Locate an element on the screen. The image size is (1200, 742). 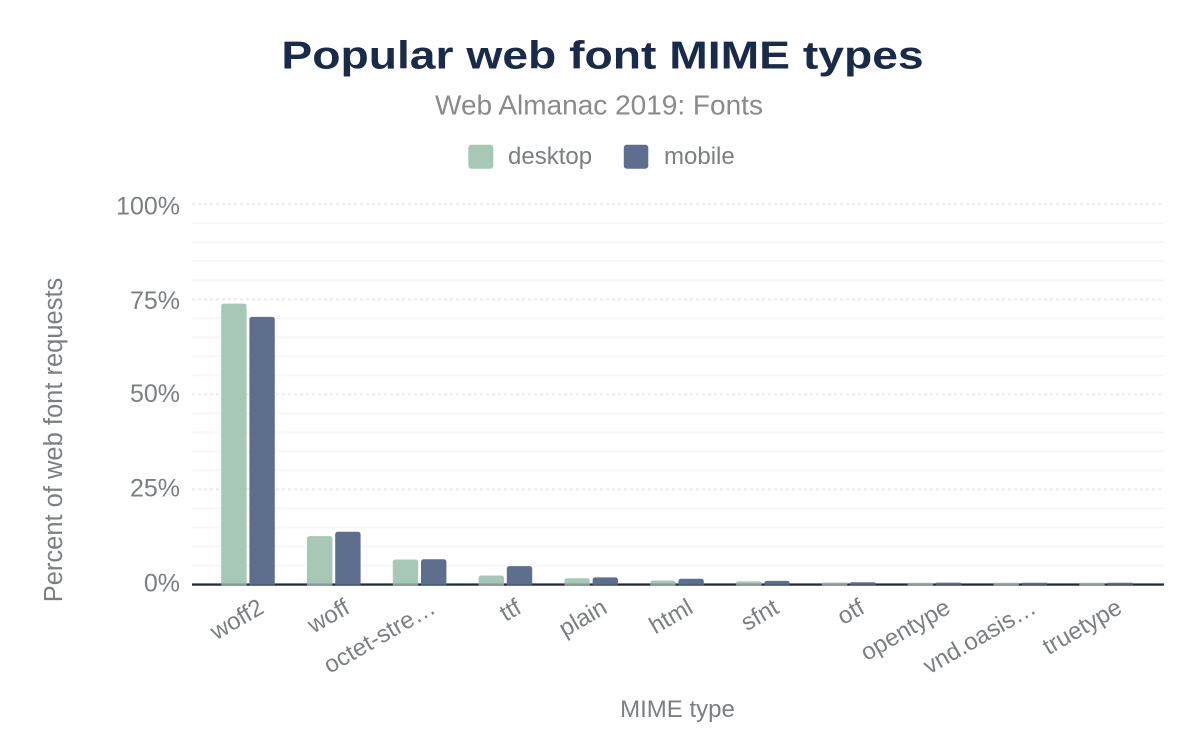
svg-text: desktop is located at coordinates (550, 156).